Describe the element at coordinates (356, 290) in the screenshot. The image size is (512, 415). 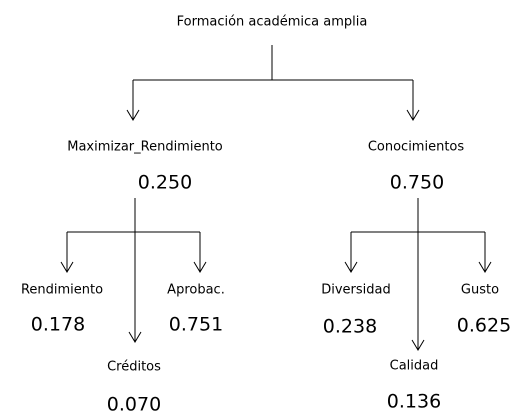
I see `node-label: Diversidad` at that location.